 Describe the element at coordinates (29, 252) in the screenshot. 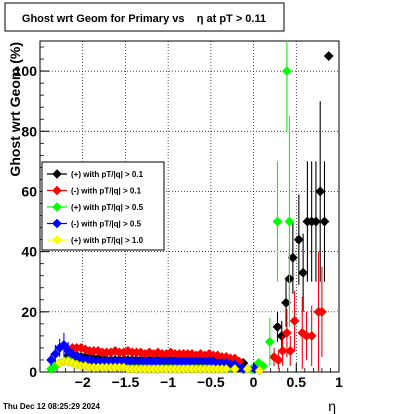

I see `y-tick-label: 40` at that location.